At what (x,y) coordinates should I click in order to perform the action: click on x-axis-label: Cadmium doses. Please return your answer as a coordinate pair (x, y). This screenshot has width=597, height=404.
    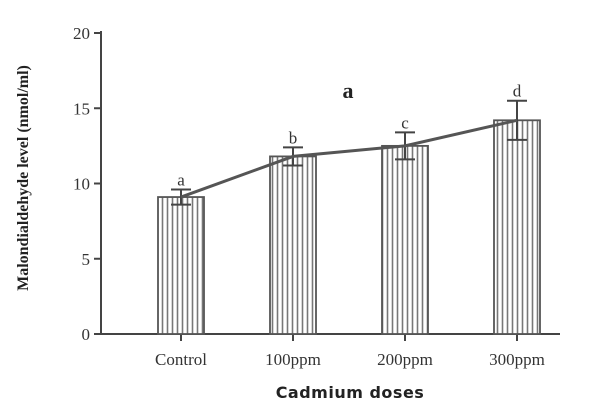
    Looking at the image, I should click on (350, 392).